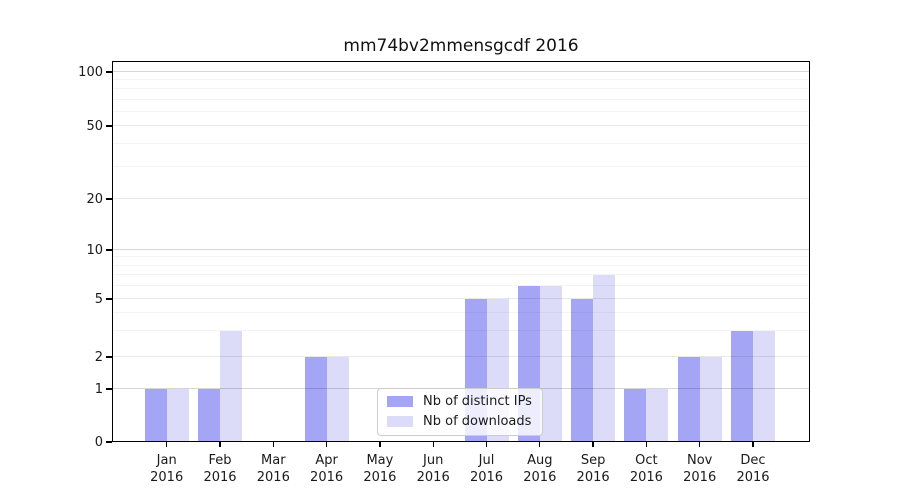 This screenshot has width=900, height=500. Describe the element at coordinates (273, 469) in the screenshot. I see `x-tick-label: Mar 2016` at that location.